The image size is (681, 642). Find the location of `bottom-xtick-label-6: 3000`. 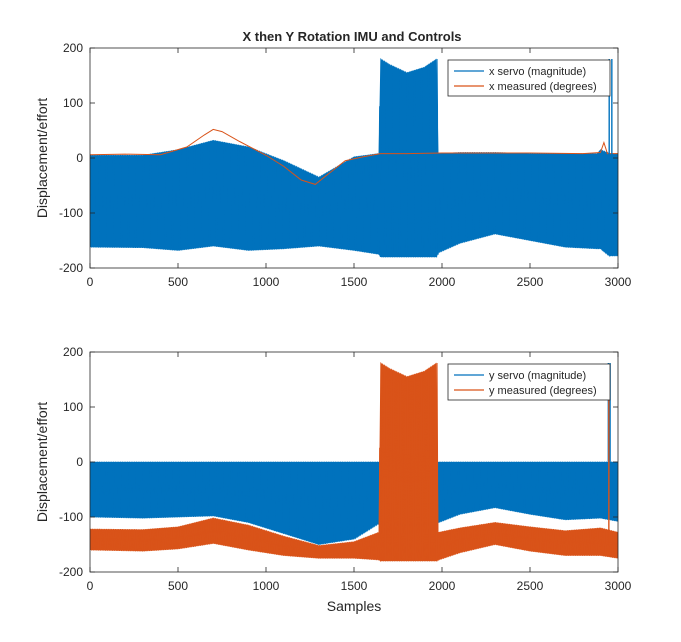

bottom-xtick-label-6: 3000 is located at coordinates (618, 586).